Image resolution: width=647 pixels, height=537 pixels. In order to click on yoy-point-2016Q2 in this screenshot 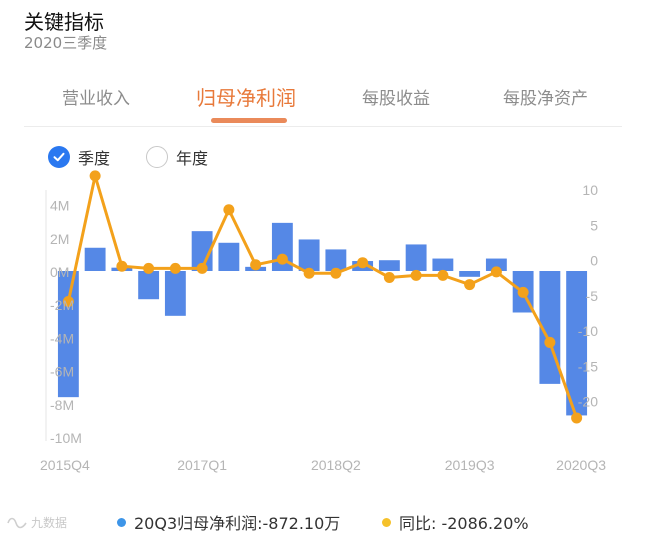, I will do `click(122, 266)`.